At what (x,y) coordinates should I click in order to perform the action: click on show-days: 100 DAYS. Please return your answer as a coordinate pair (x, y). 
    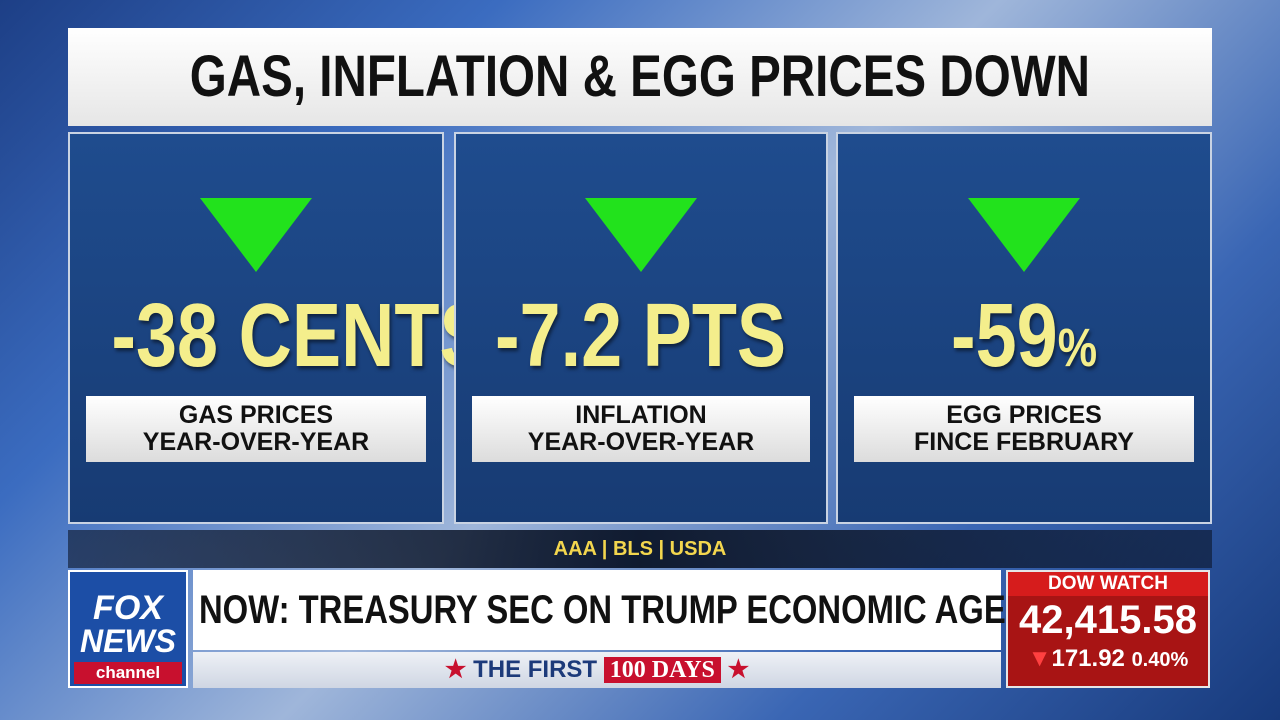
    Looking at the image, I should click on (662, 670).